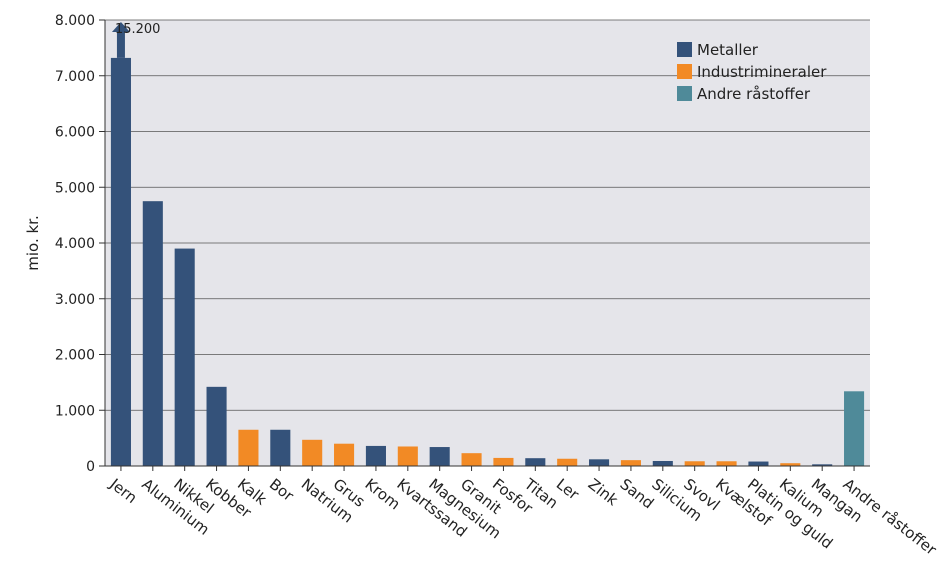 The width and height of the screenshot is (937, 571). I want to click on y-tick-label: 1.000, so click(75, 411).